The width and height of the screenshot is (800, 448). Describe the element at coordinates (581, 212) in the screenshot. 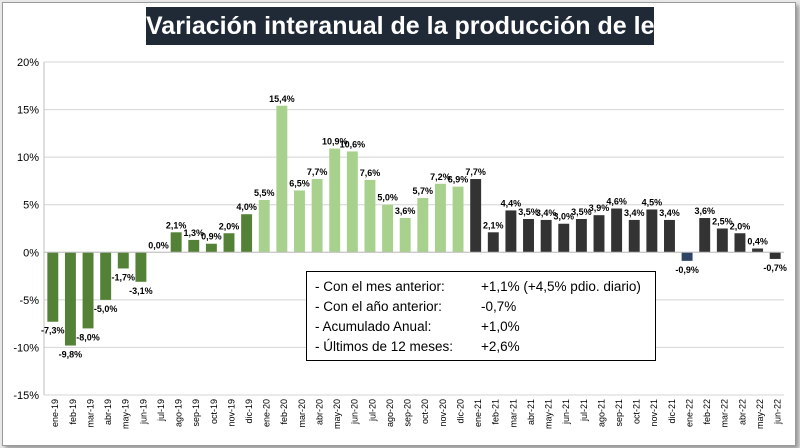

I see `data-label: 3,5%` at that location.